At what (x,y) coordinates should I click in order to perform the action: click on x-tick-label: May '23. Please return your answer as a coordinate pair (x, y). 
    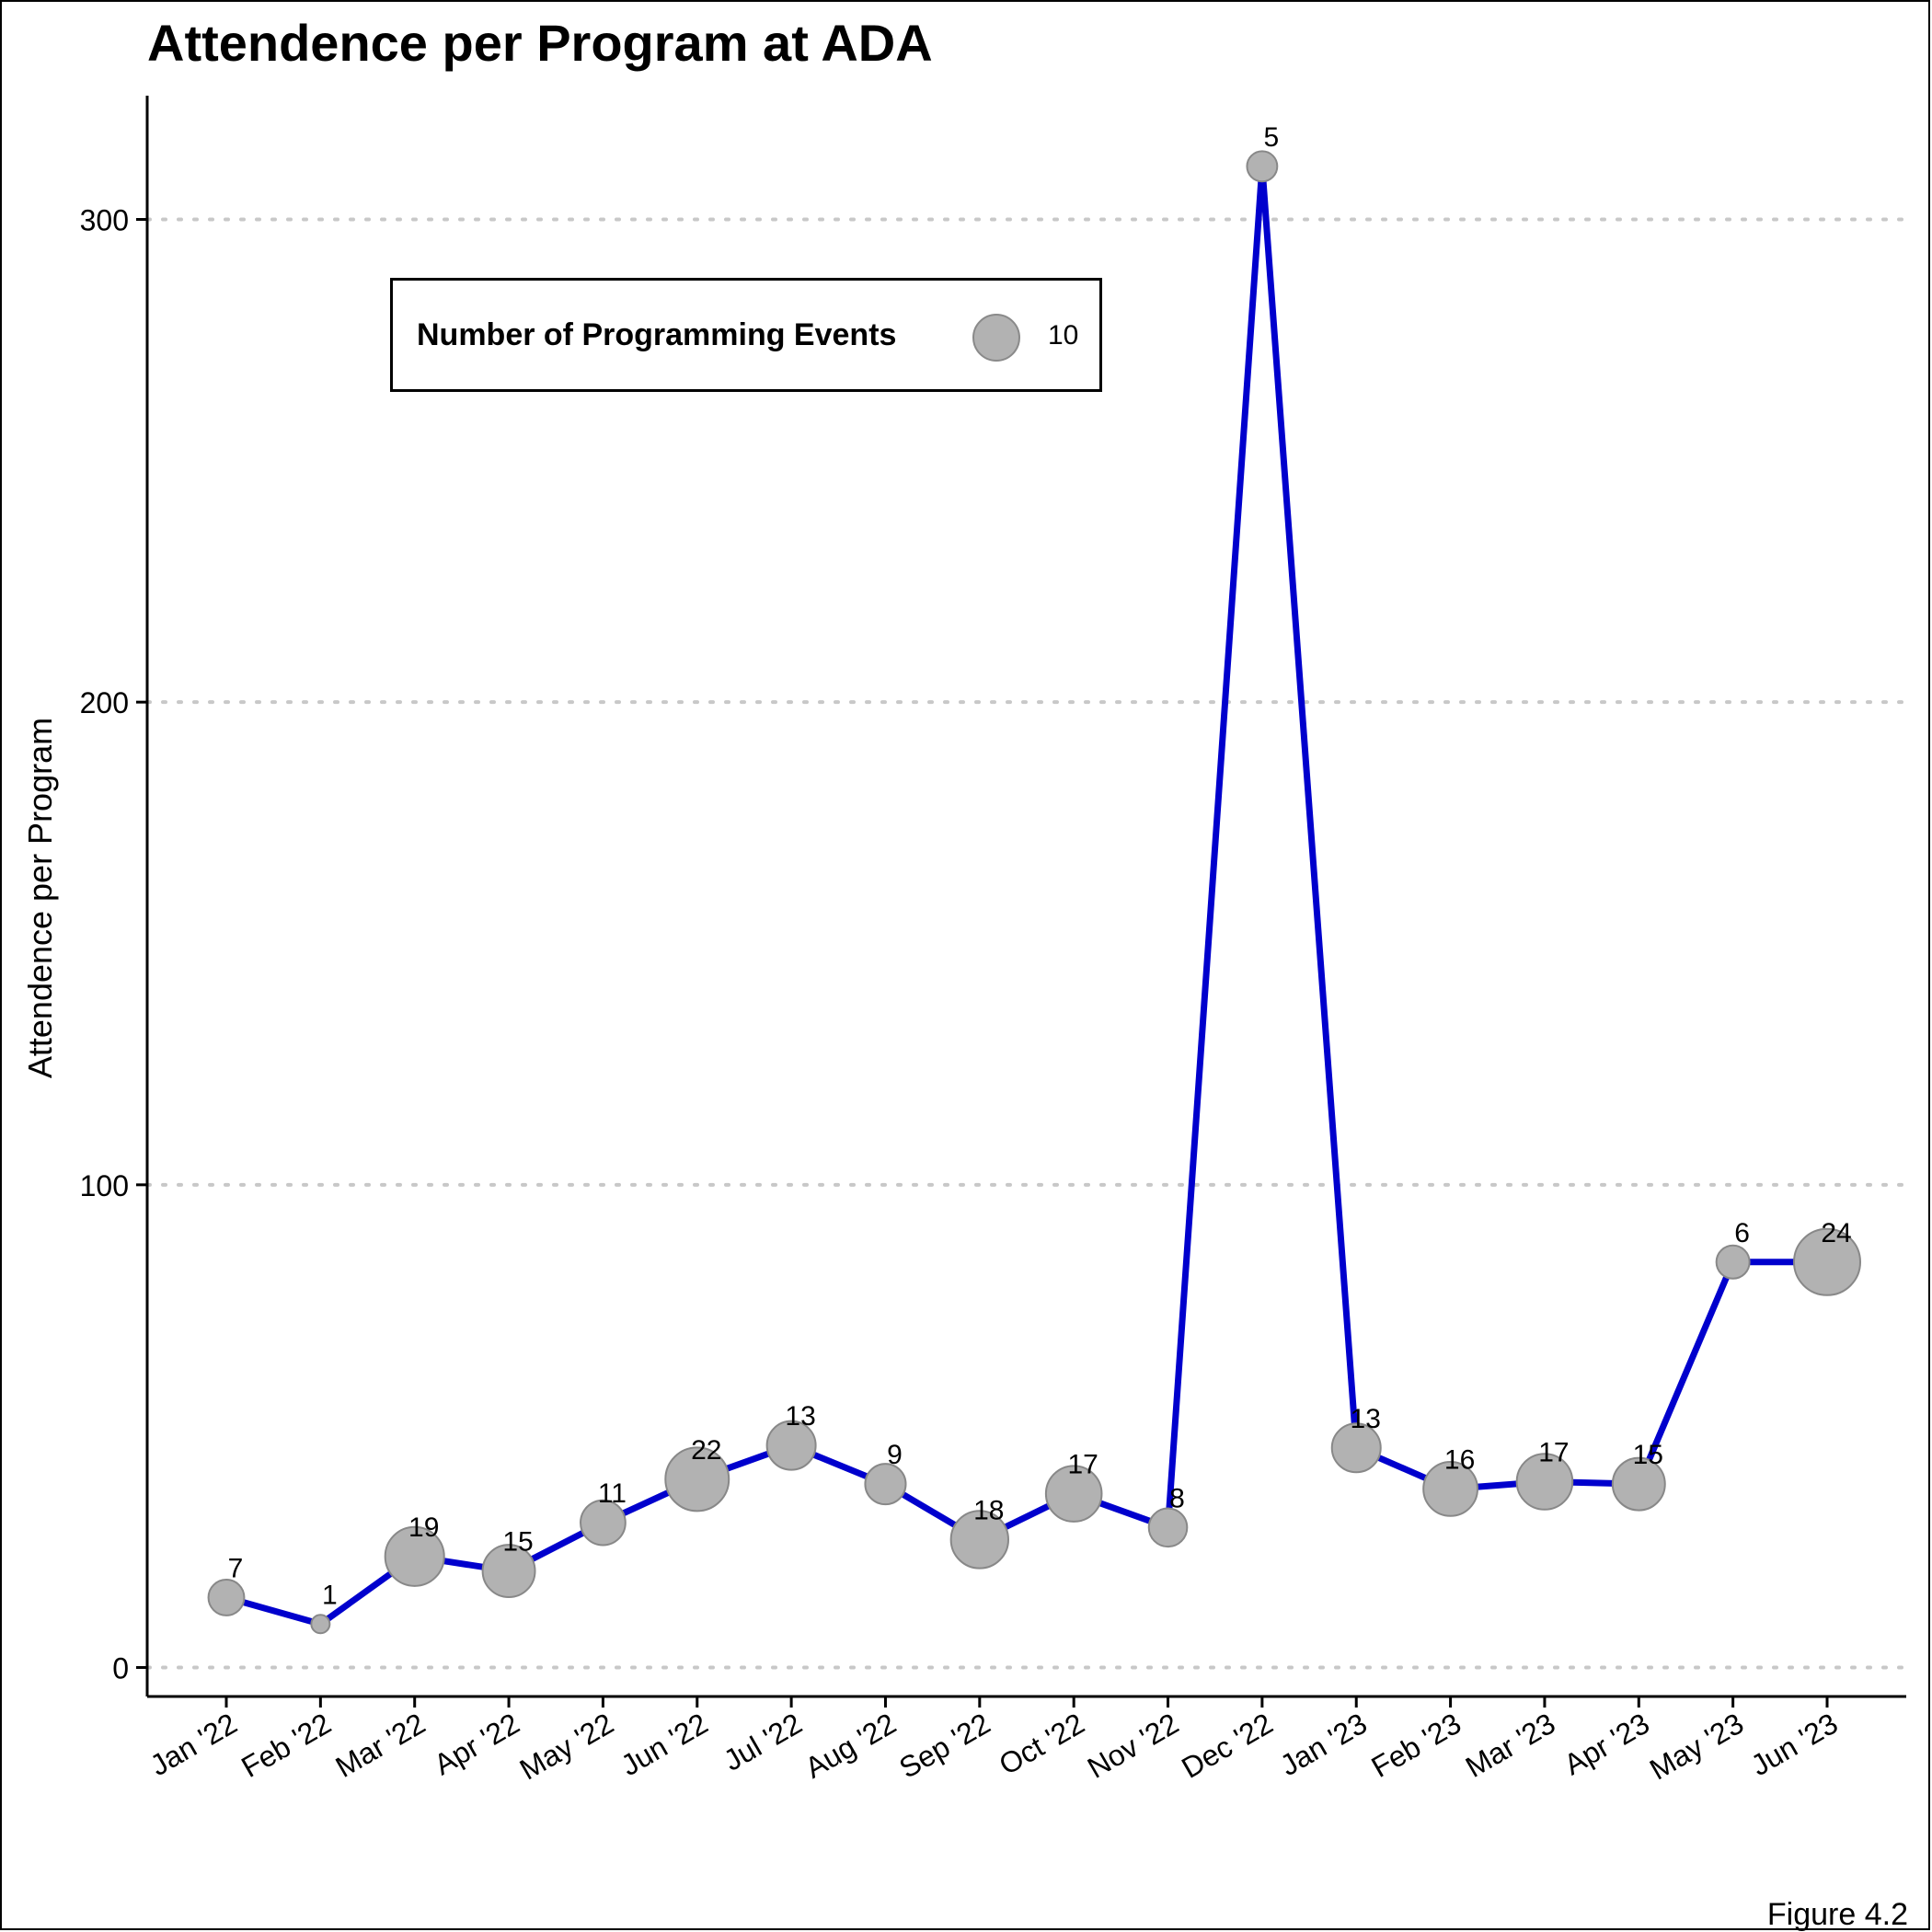
    Looking at the image, I should click on (1696, 1747).